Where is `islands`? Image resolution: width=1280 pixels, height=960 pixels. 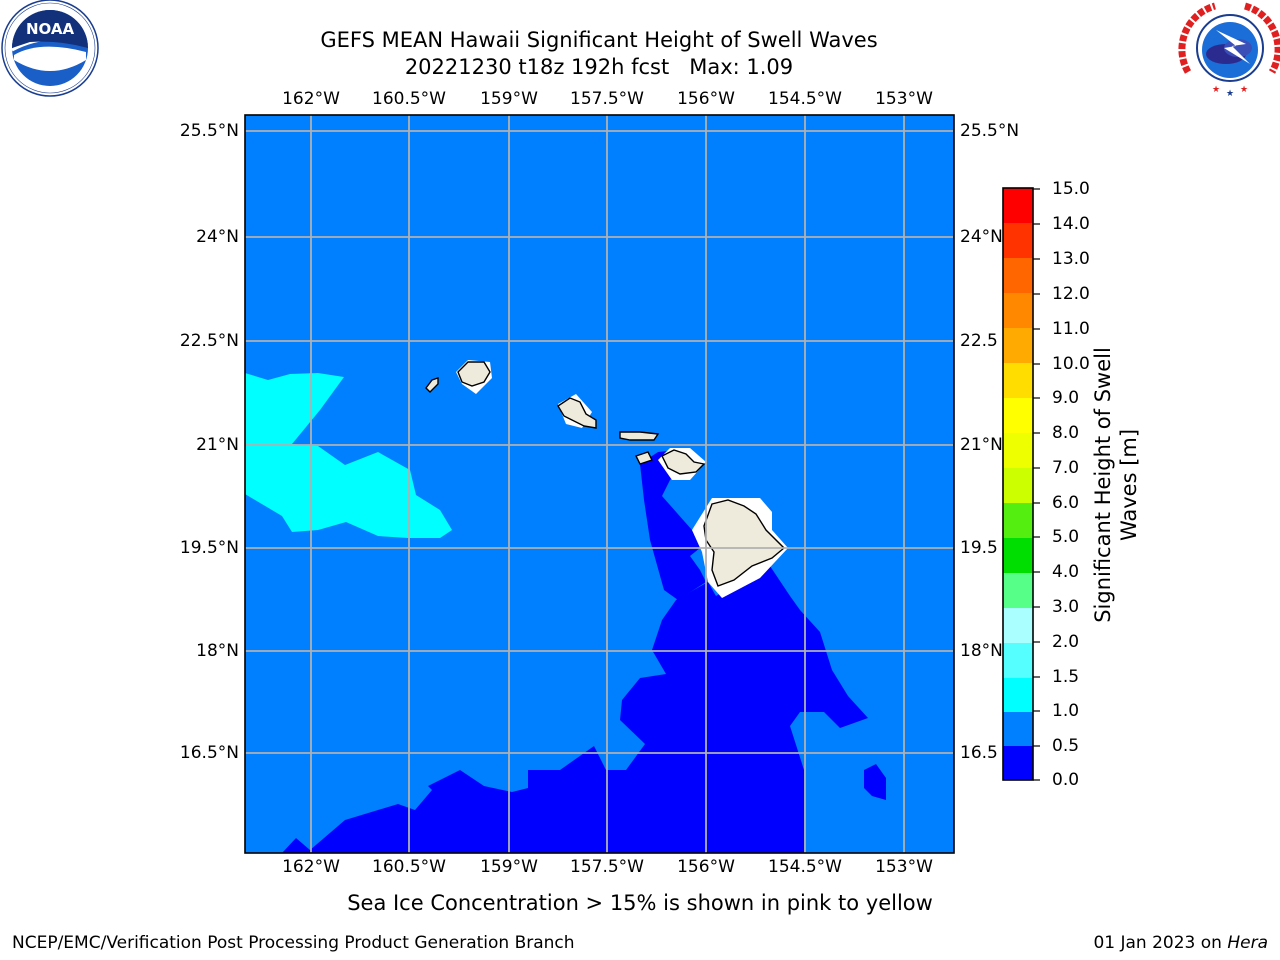 islands is located at coordinates (605, 474).